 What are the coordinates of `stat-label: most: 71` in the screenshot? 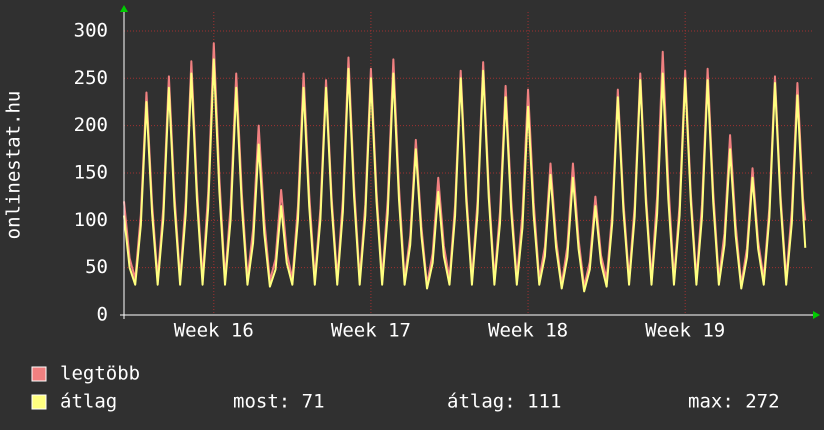 It's located at (279, 402).